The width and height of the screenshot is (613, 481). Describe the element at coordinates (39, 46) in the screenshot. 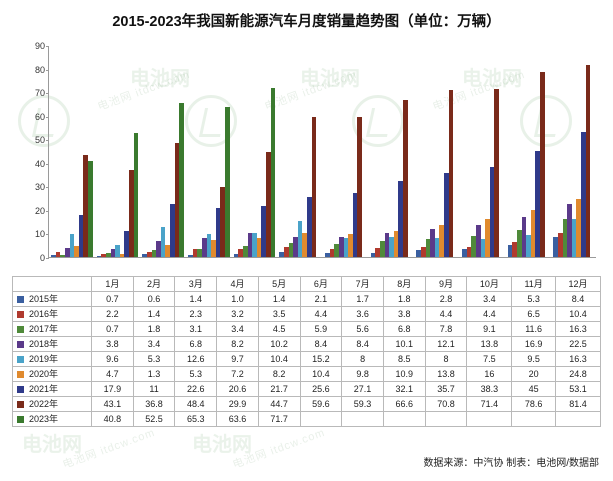

I see `y-axis-tick-label: 90` at that location.